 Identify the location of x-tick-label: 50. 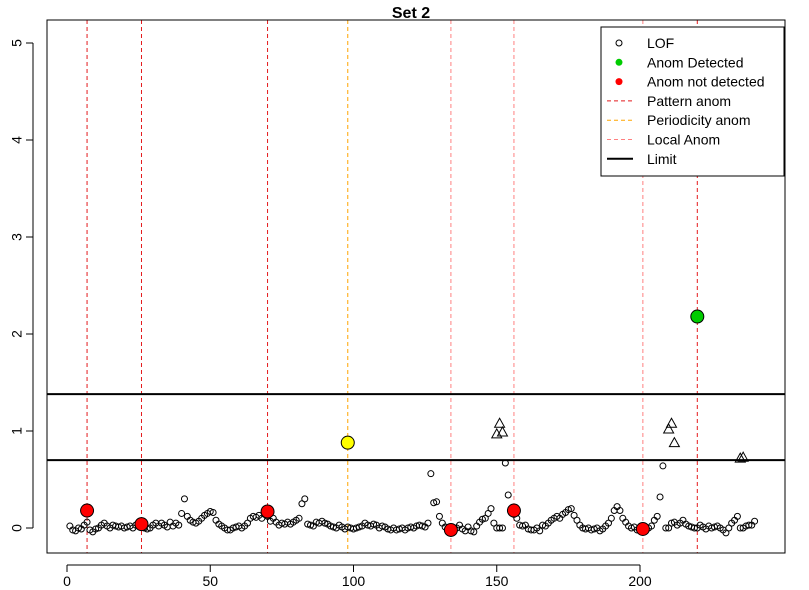
(210, 581).